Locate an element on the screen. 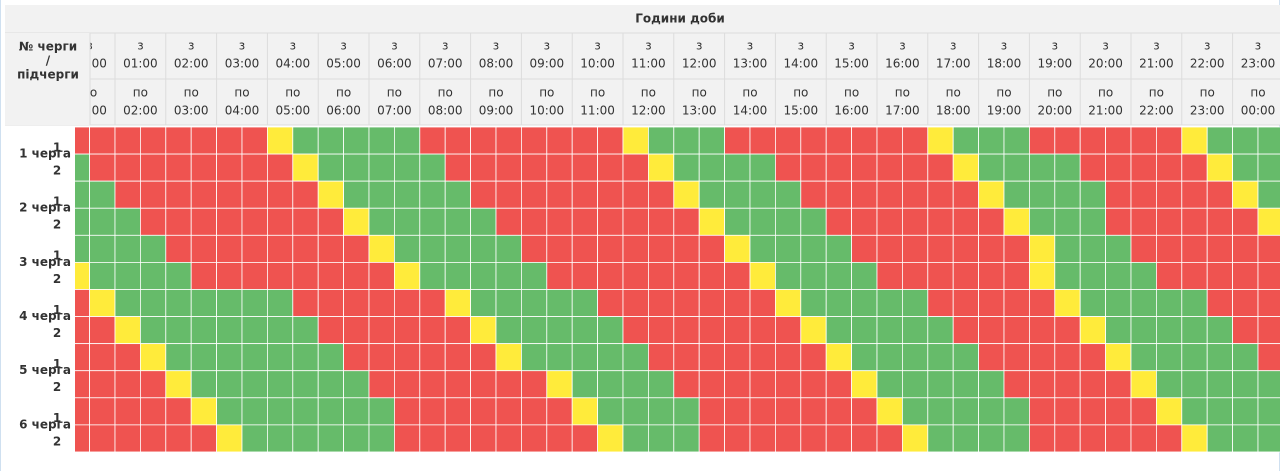 Image resolution: width=1280 pixels, height=471 pixels. queue-label: 3 черга is located at coordinates (45, 262).